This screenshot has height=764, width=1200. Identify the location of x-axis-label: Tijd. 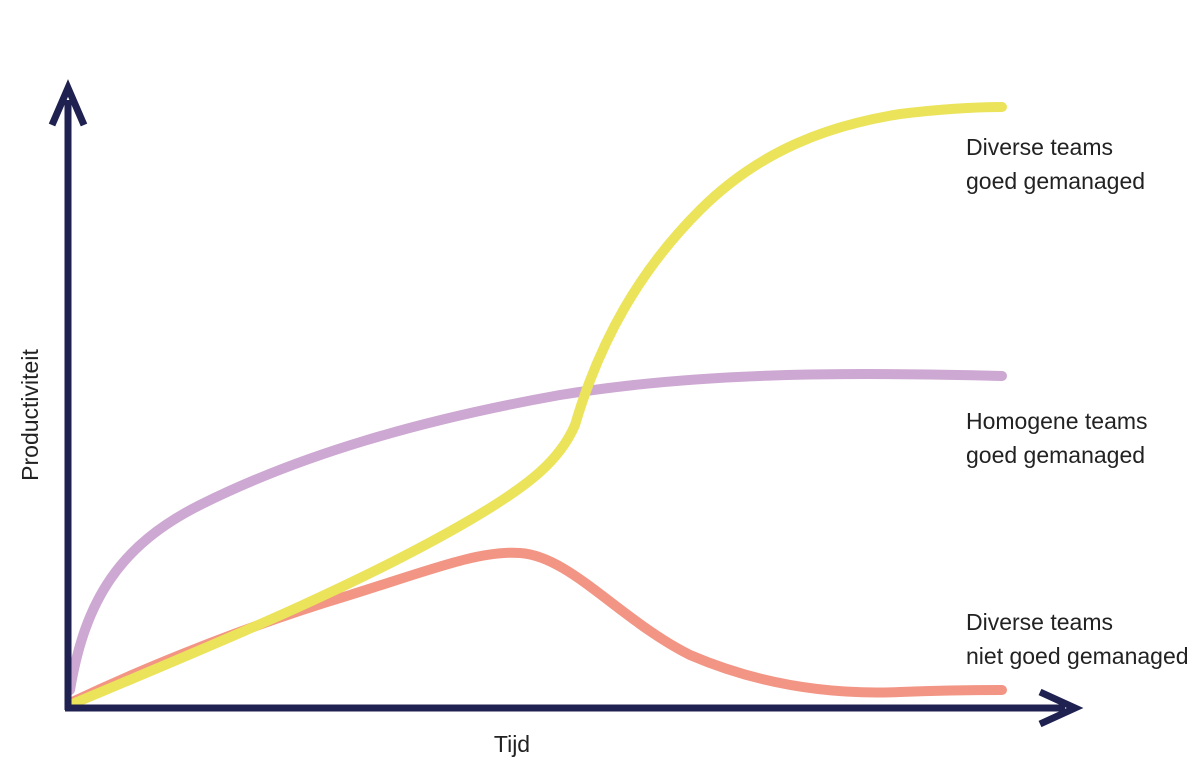
(512, 744).